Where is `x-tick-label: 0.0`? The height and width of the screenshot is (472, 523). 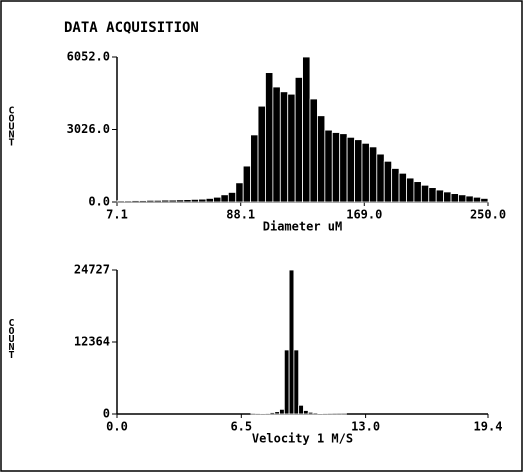 x-tick-label: 0.0 is located at coordinates (117, 427).